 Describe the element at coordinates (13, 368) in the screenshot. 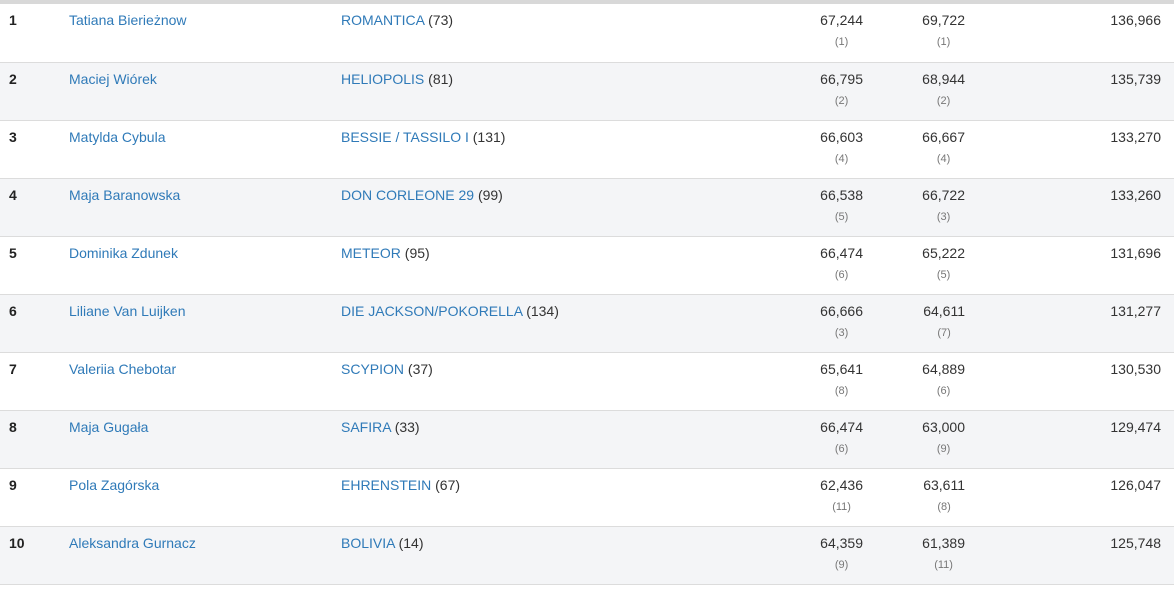

I see `rank-cell: 7` at that location.